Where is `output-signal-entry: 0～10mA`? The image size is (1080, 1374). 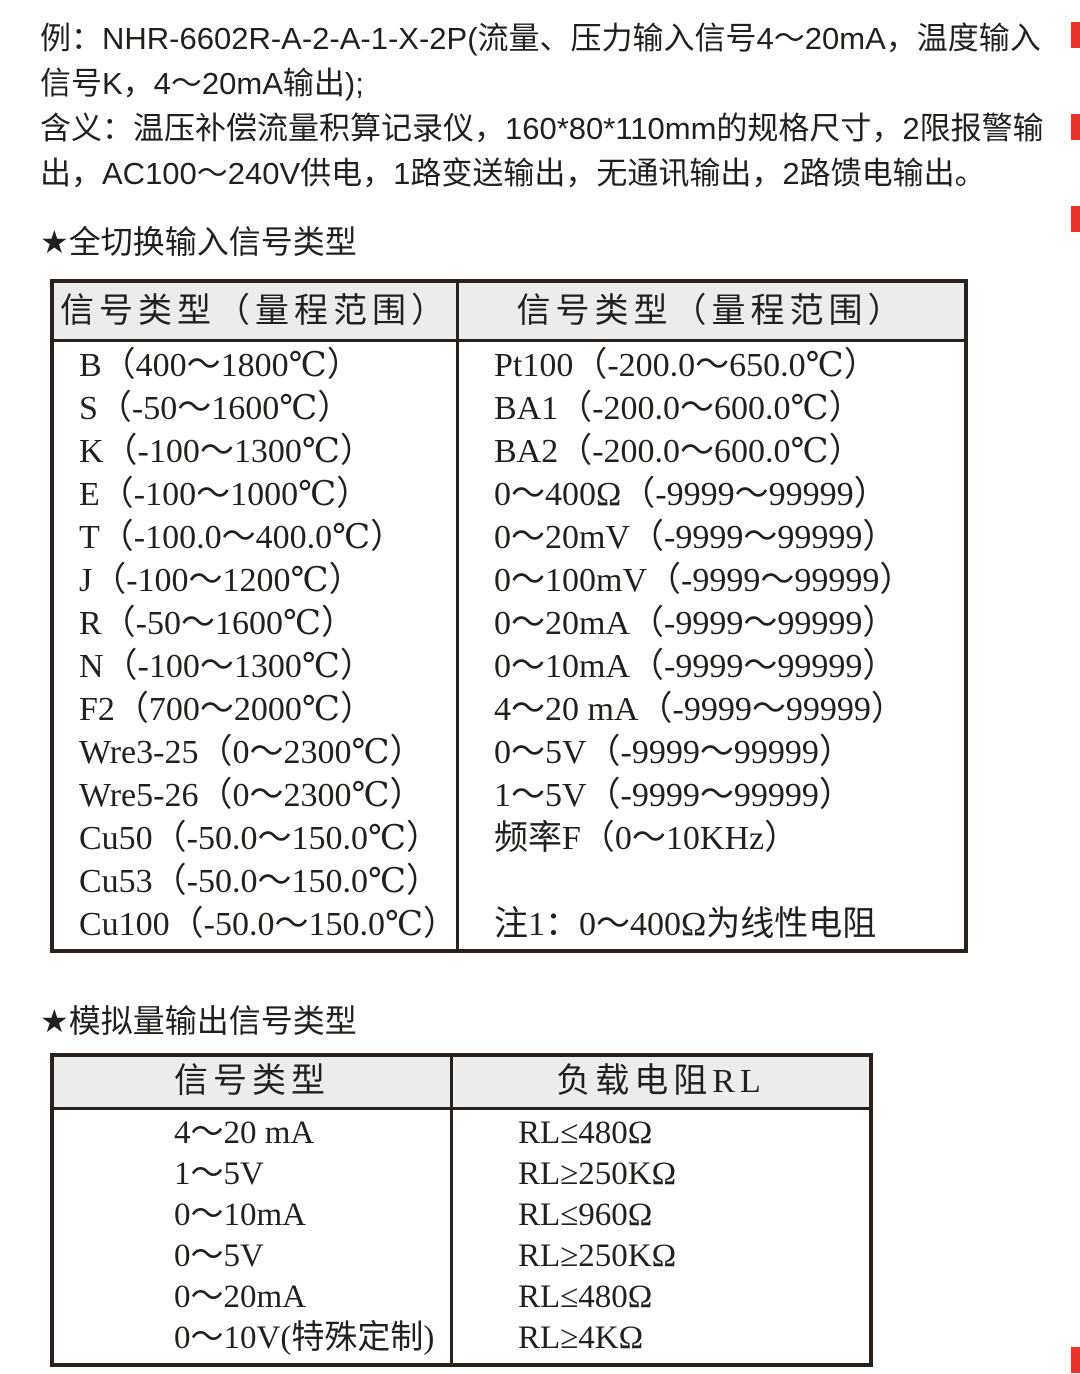
output-signal-entry: 0～10mA is located at coordinates (240, 1215).